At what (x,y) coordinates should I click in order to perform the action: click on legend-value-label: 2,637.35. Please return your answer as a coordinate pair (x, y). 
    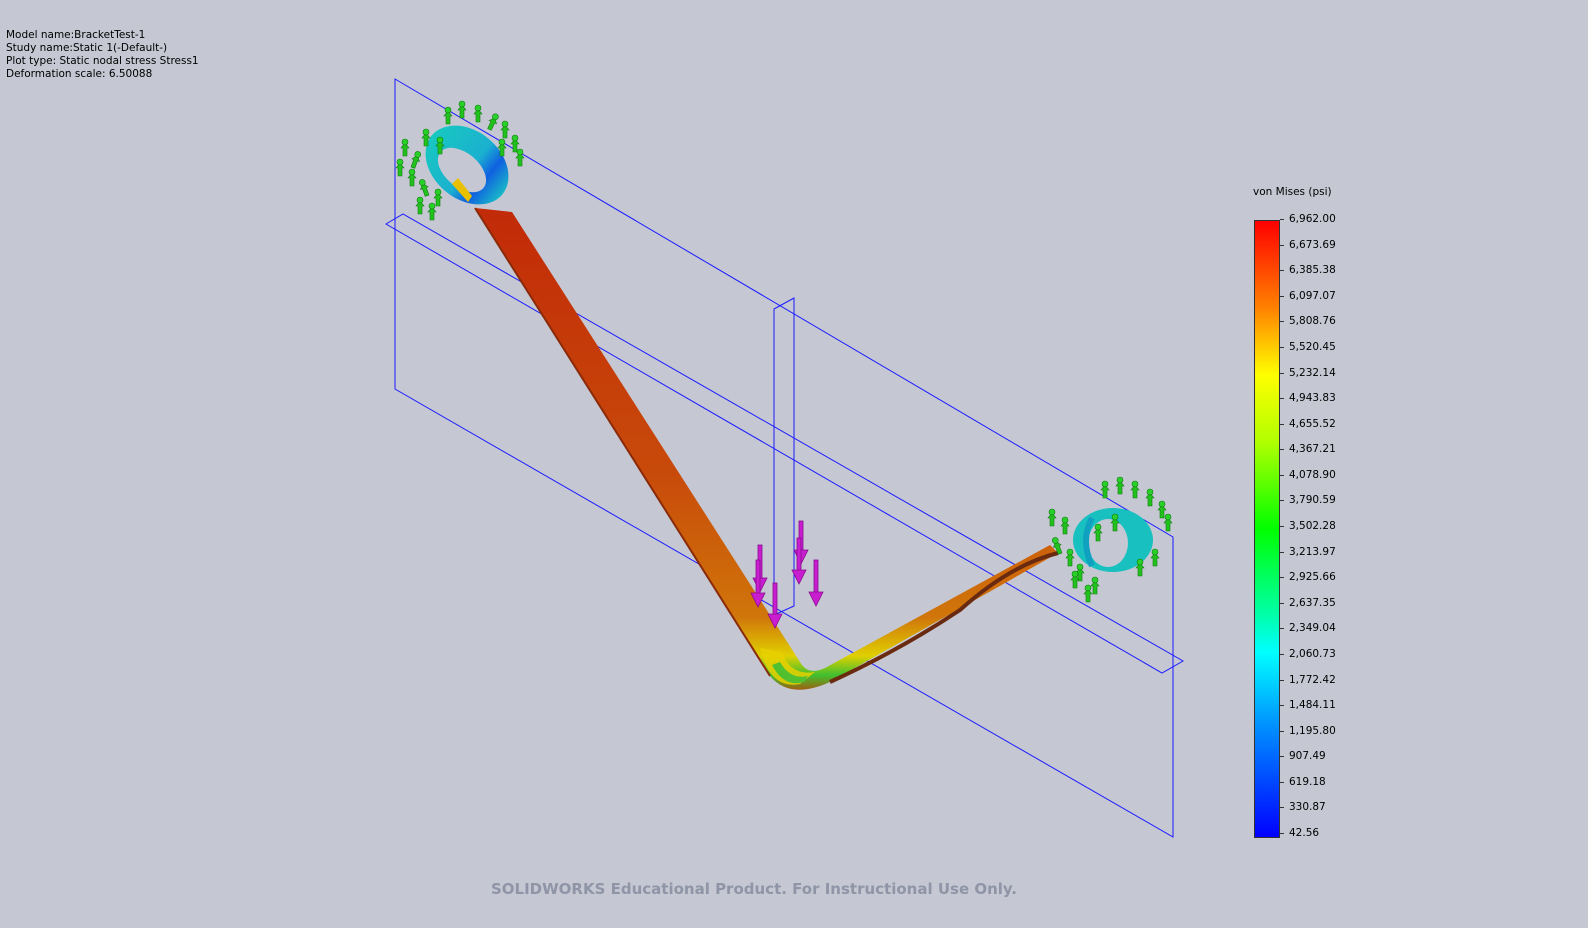
    Looking at the image, I should click on (1312, 602).